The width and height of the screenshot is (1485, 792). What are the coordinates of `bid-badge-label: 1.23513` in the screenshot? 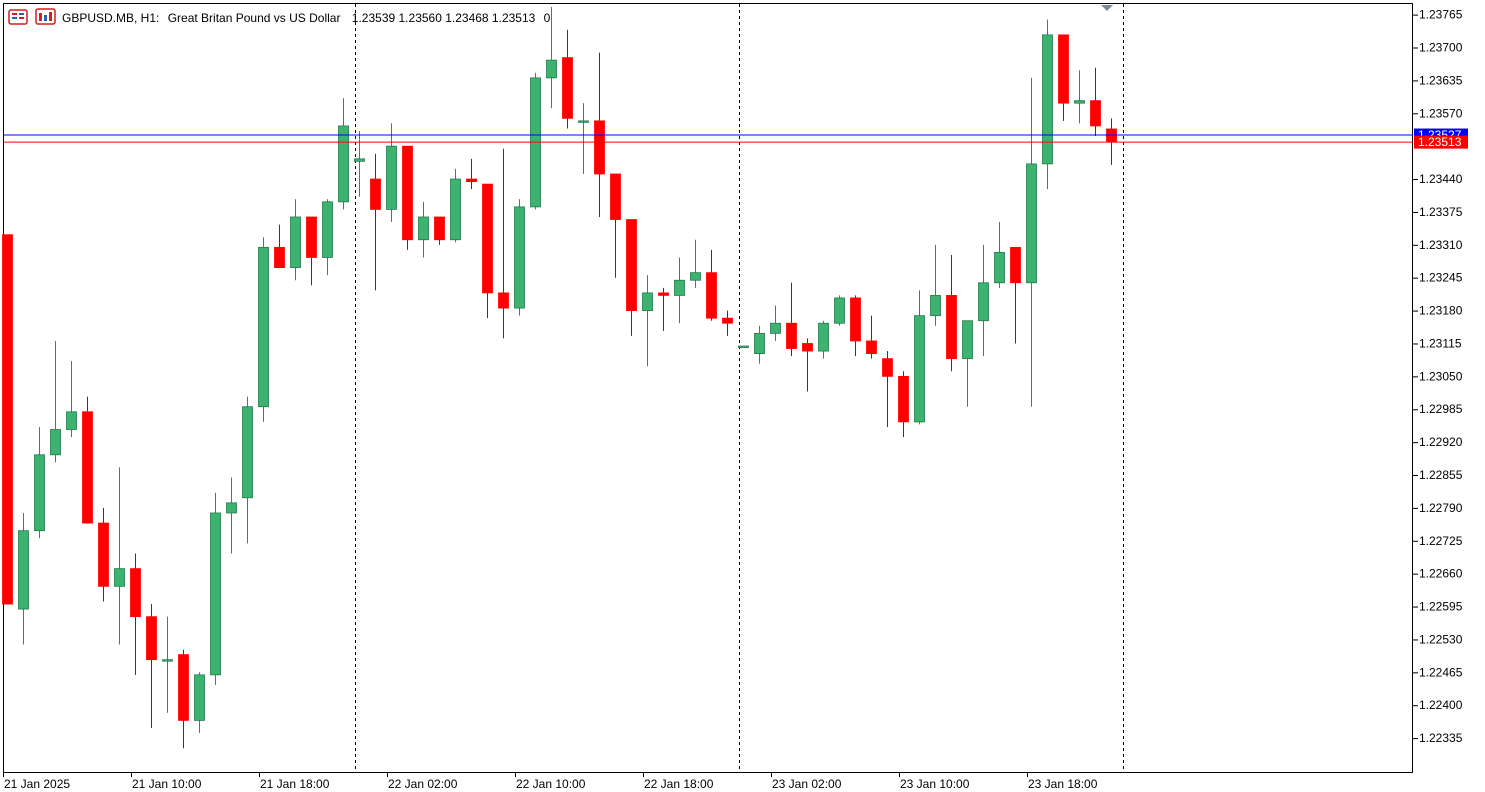 It's located at (1440, 142).